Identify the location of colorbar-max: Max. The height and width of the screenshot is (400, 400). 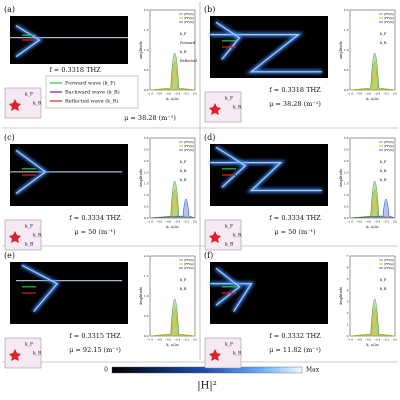
(313, 370).